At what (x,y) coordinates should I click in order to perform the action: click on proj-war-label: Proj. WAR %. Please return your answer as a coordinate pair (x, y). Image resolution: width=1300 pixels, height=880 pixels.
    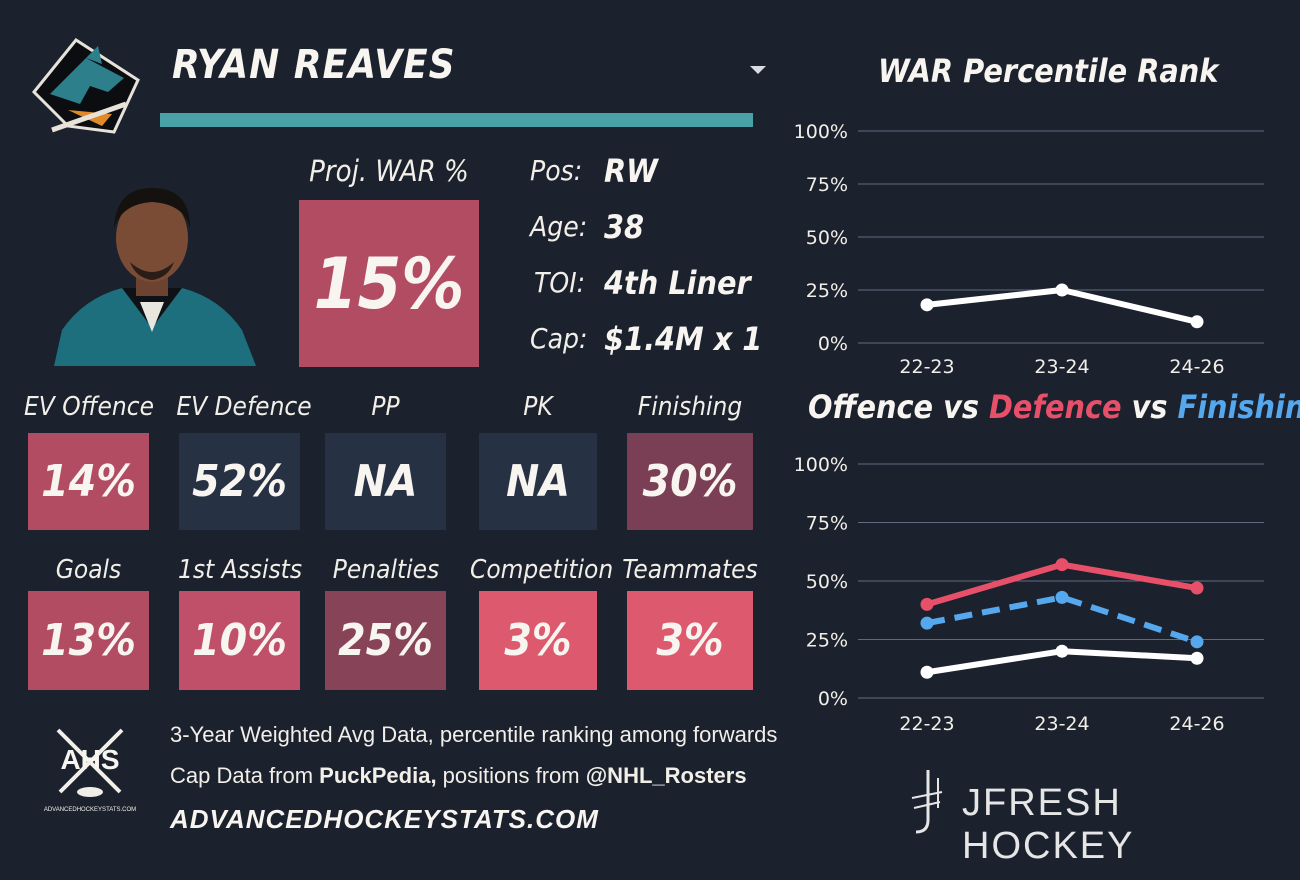
    Looking at the image, I should click on (389, 171).